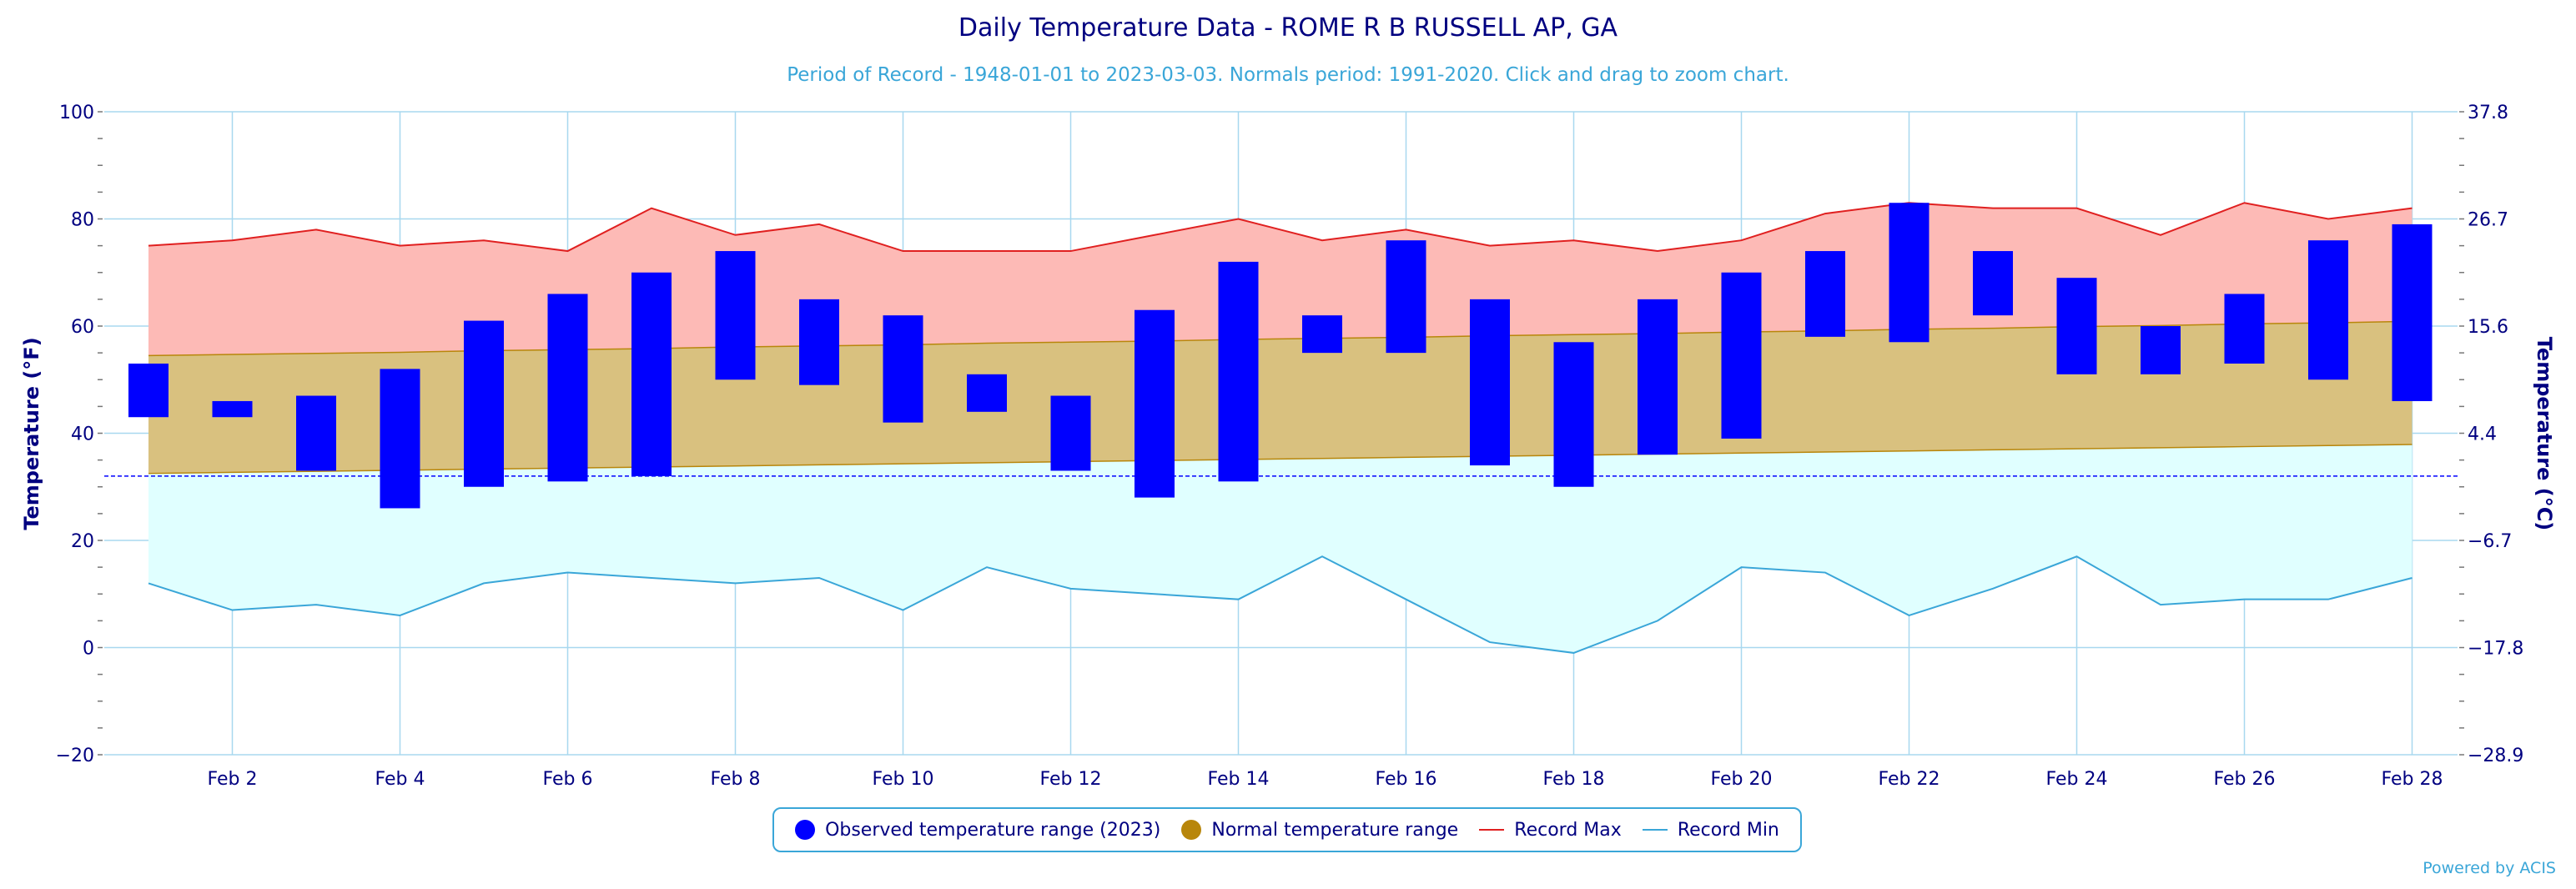 This screenshot has width=2576, height=889. I want to click on x-tick-label: Feb 2, so click(233, 779).